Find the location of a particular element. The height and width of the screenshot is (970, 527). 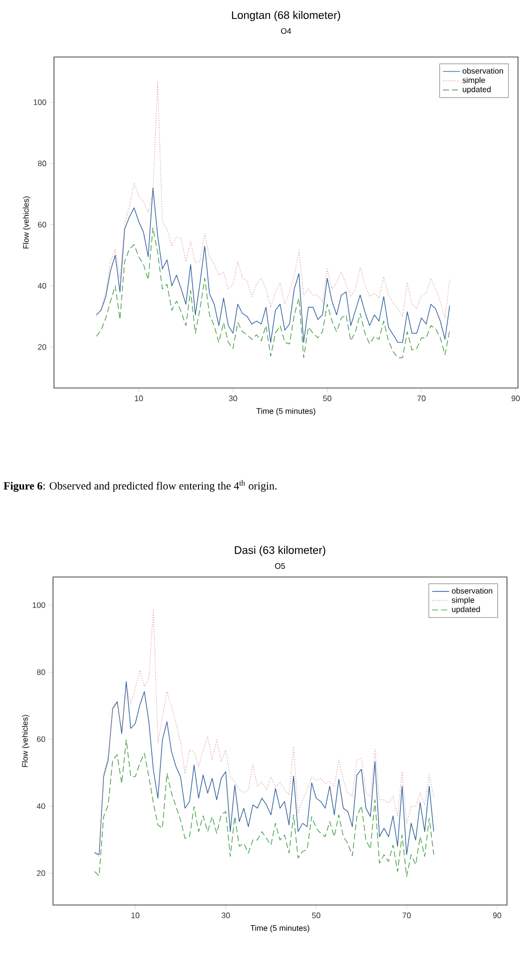

text: Figure 6: Observed and predicted flow entering the 4$^{th}$ origin. is located at coordinates (140, 486).